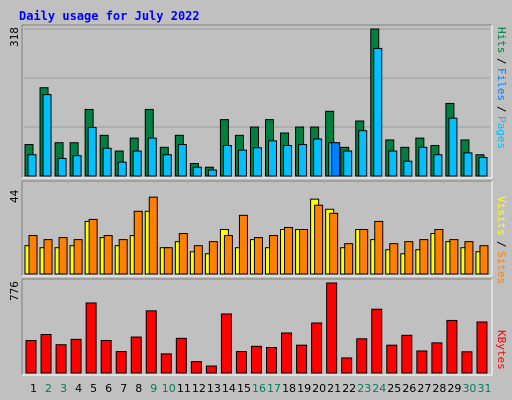 The image size is (512, 400). Describe the element at coordinates (47, 135) in the screenshot. I see `files-bar-day-2-rect` at that location.